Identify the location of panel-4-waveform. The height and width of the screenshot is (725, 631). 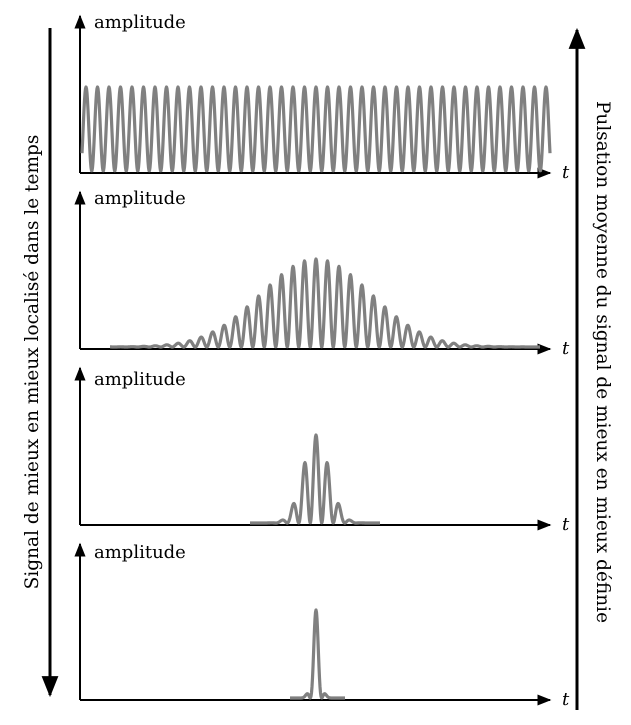
(317, 654).